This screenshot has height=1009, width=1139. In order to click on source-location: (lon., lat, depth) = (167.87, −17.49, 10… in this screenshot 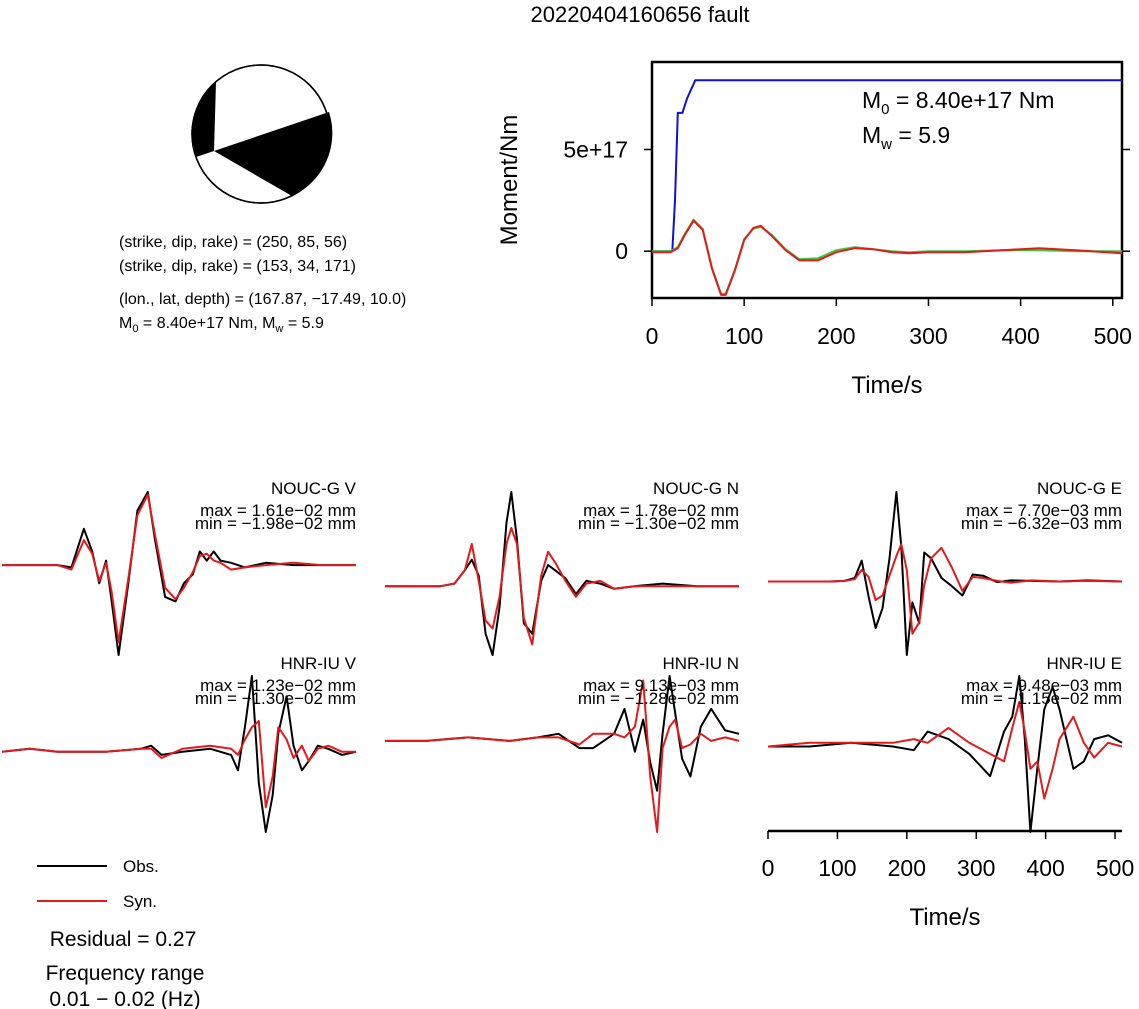, I will do `click(262, 299)`.